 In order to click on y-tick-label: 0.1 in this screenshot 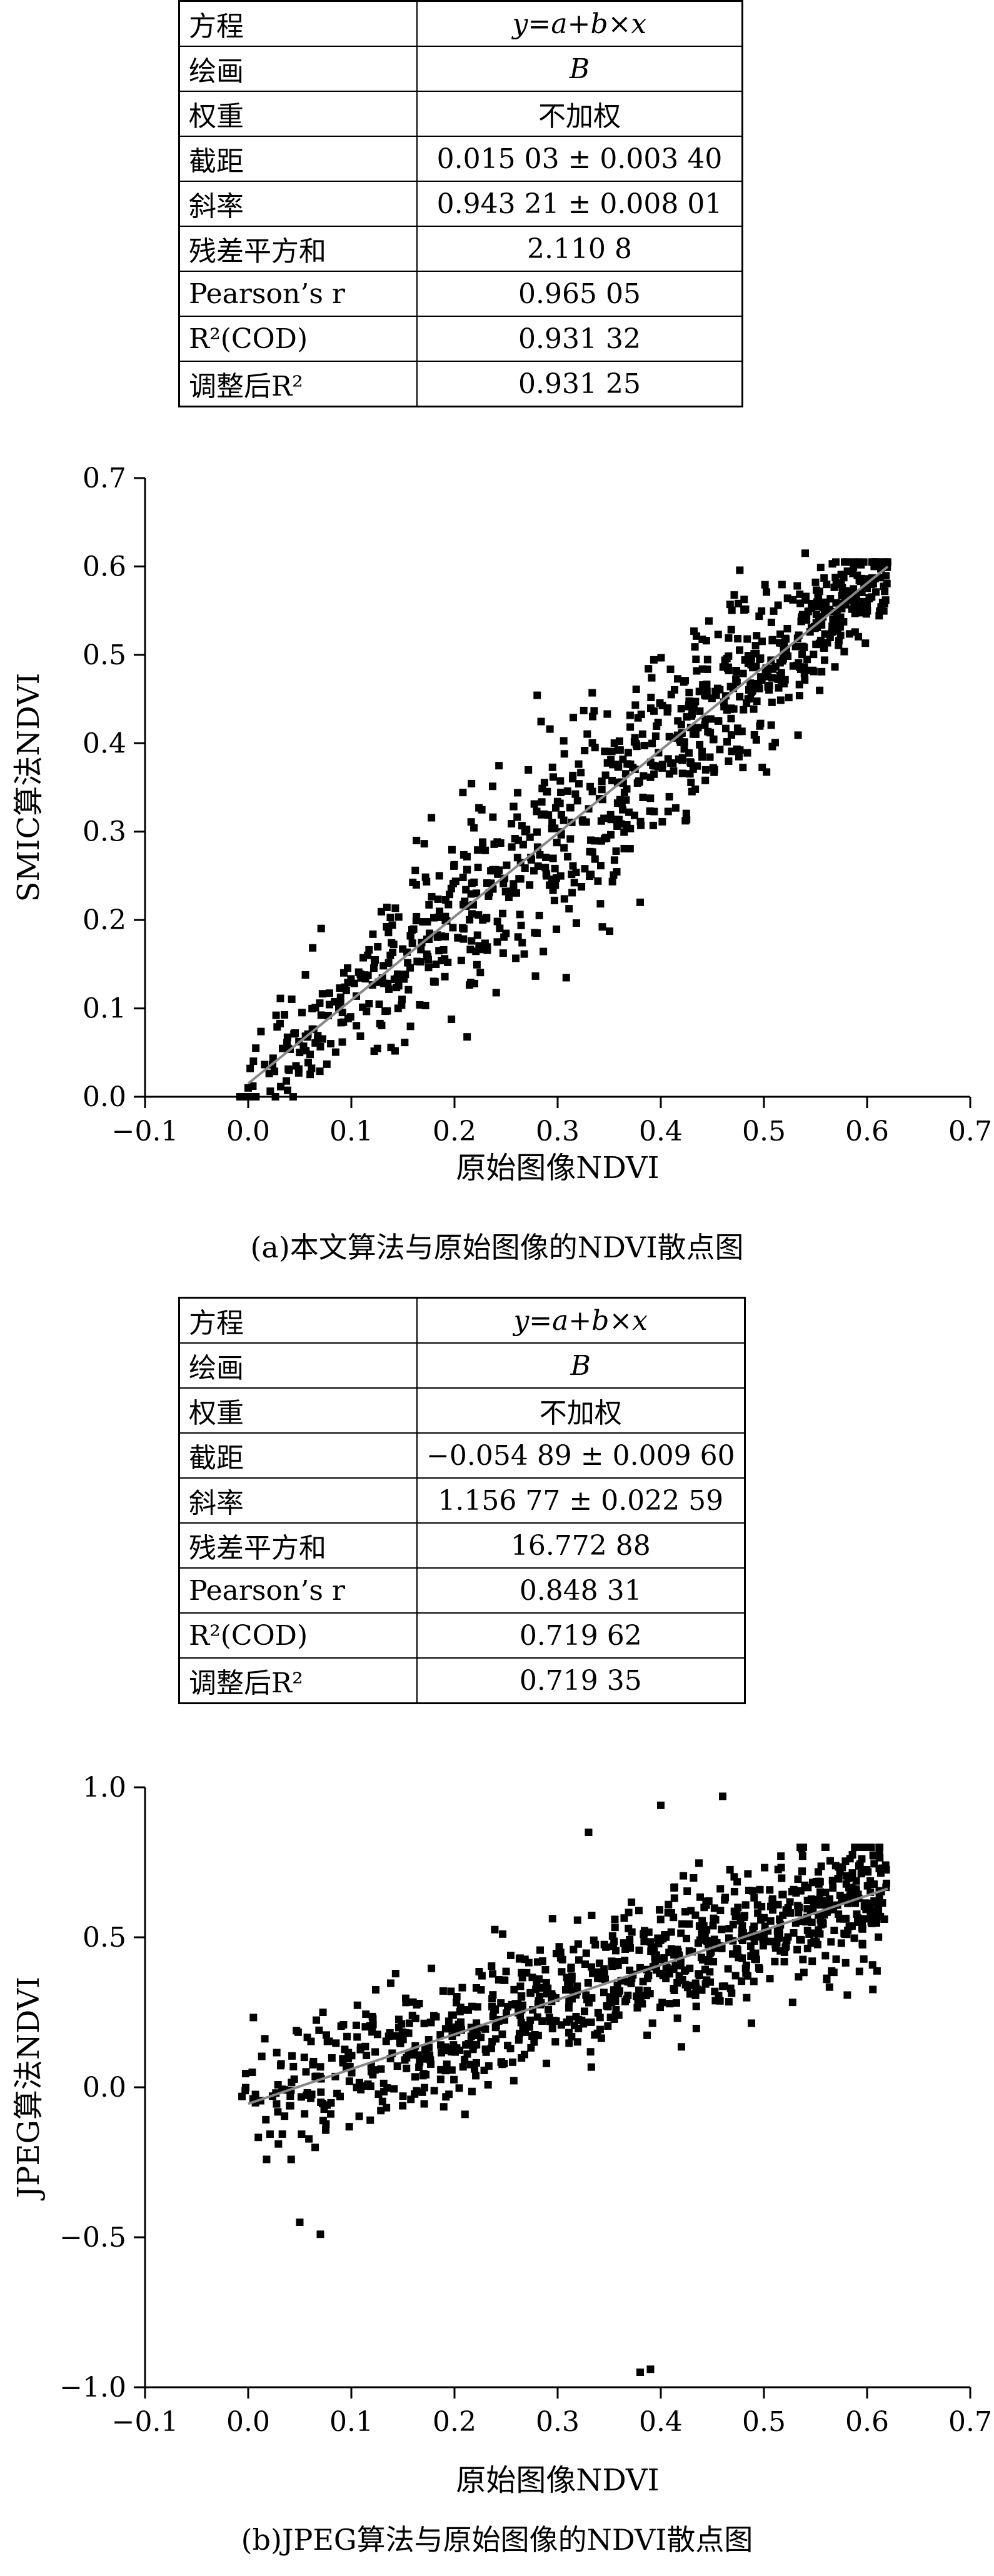, I will do `click(104, 1009)`.